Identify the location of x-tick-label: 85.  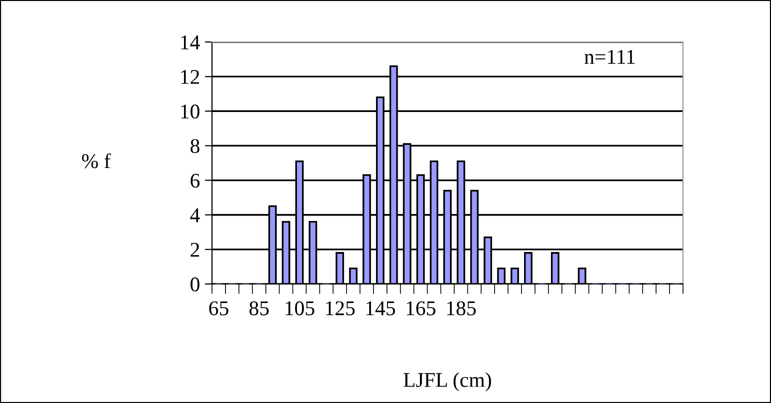
(259, 308).